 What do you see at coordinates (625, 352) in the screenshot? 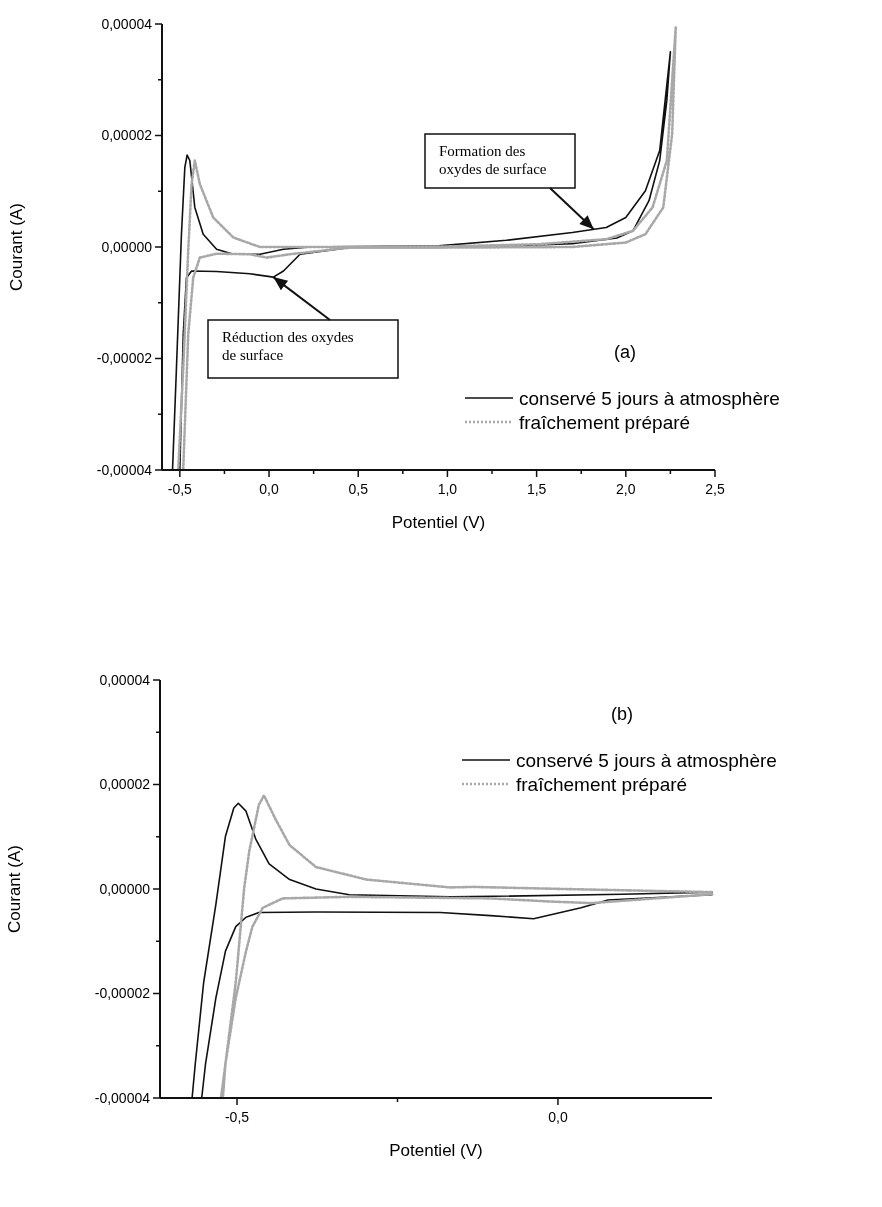
I see `annotation: (a)` at bounding box center [625, 352].